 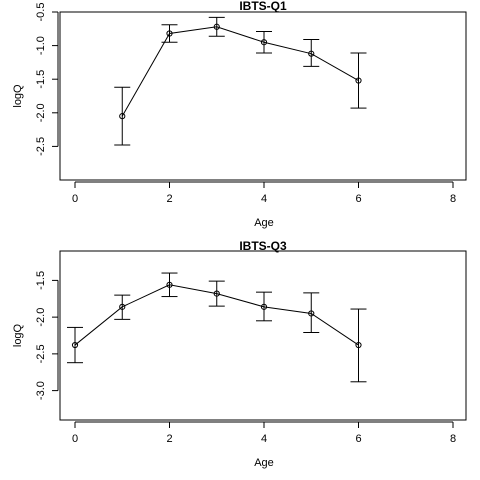 I want to click on y-tick-label: -3.0, so click(x=41, y=390).